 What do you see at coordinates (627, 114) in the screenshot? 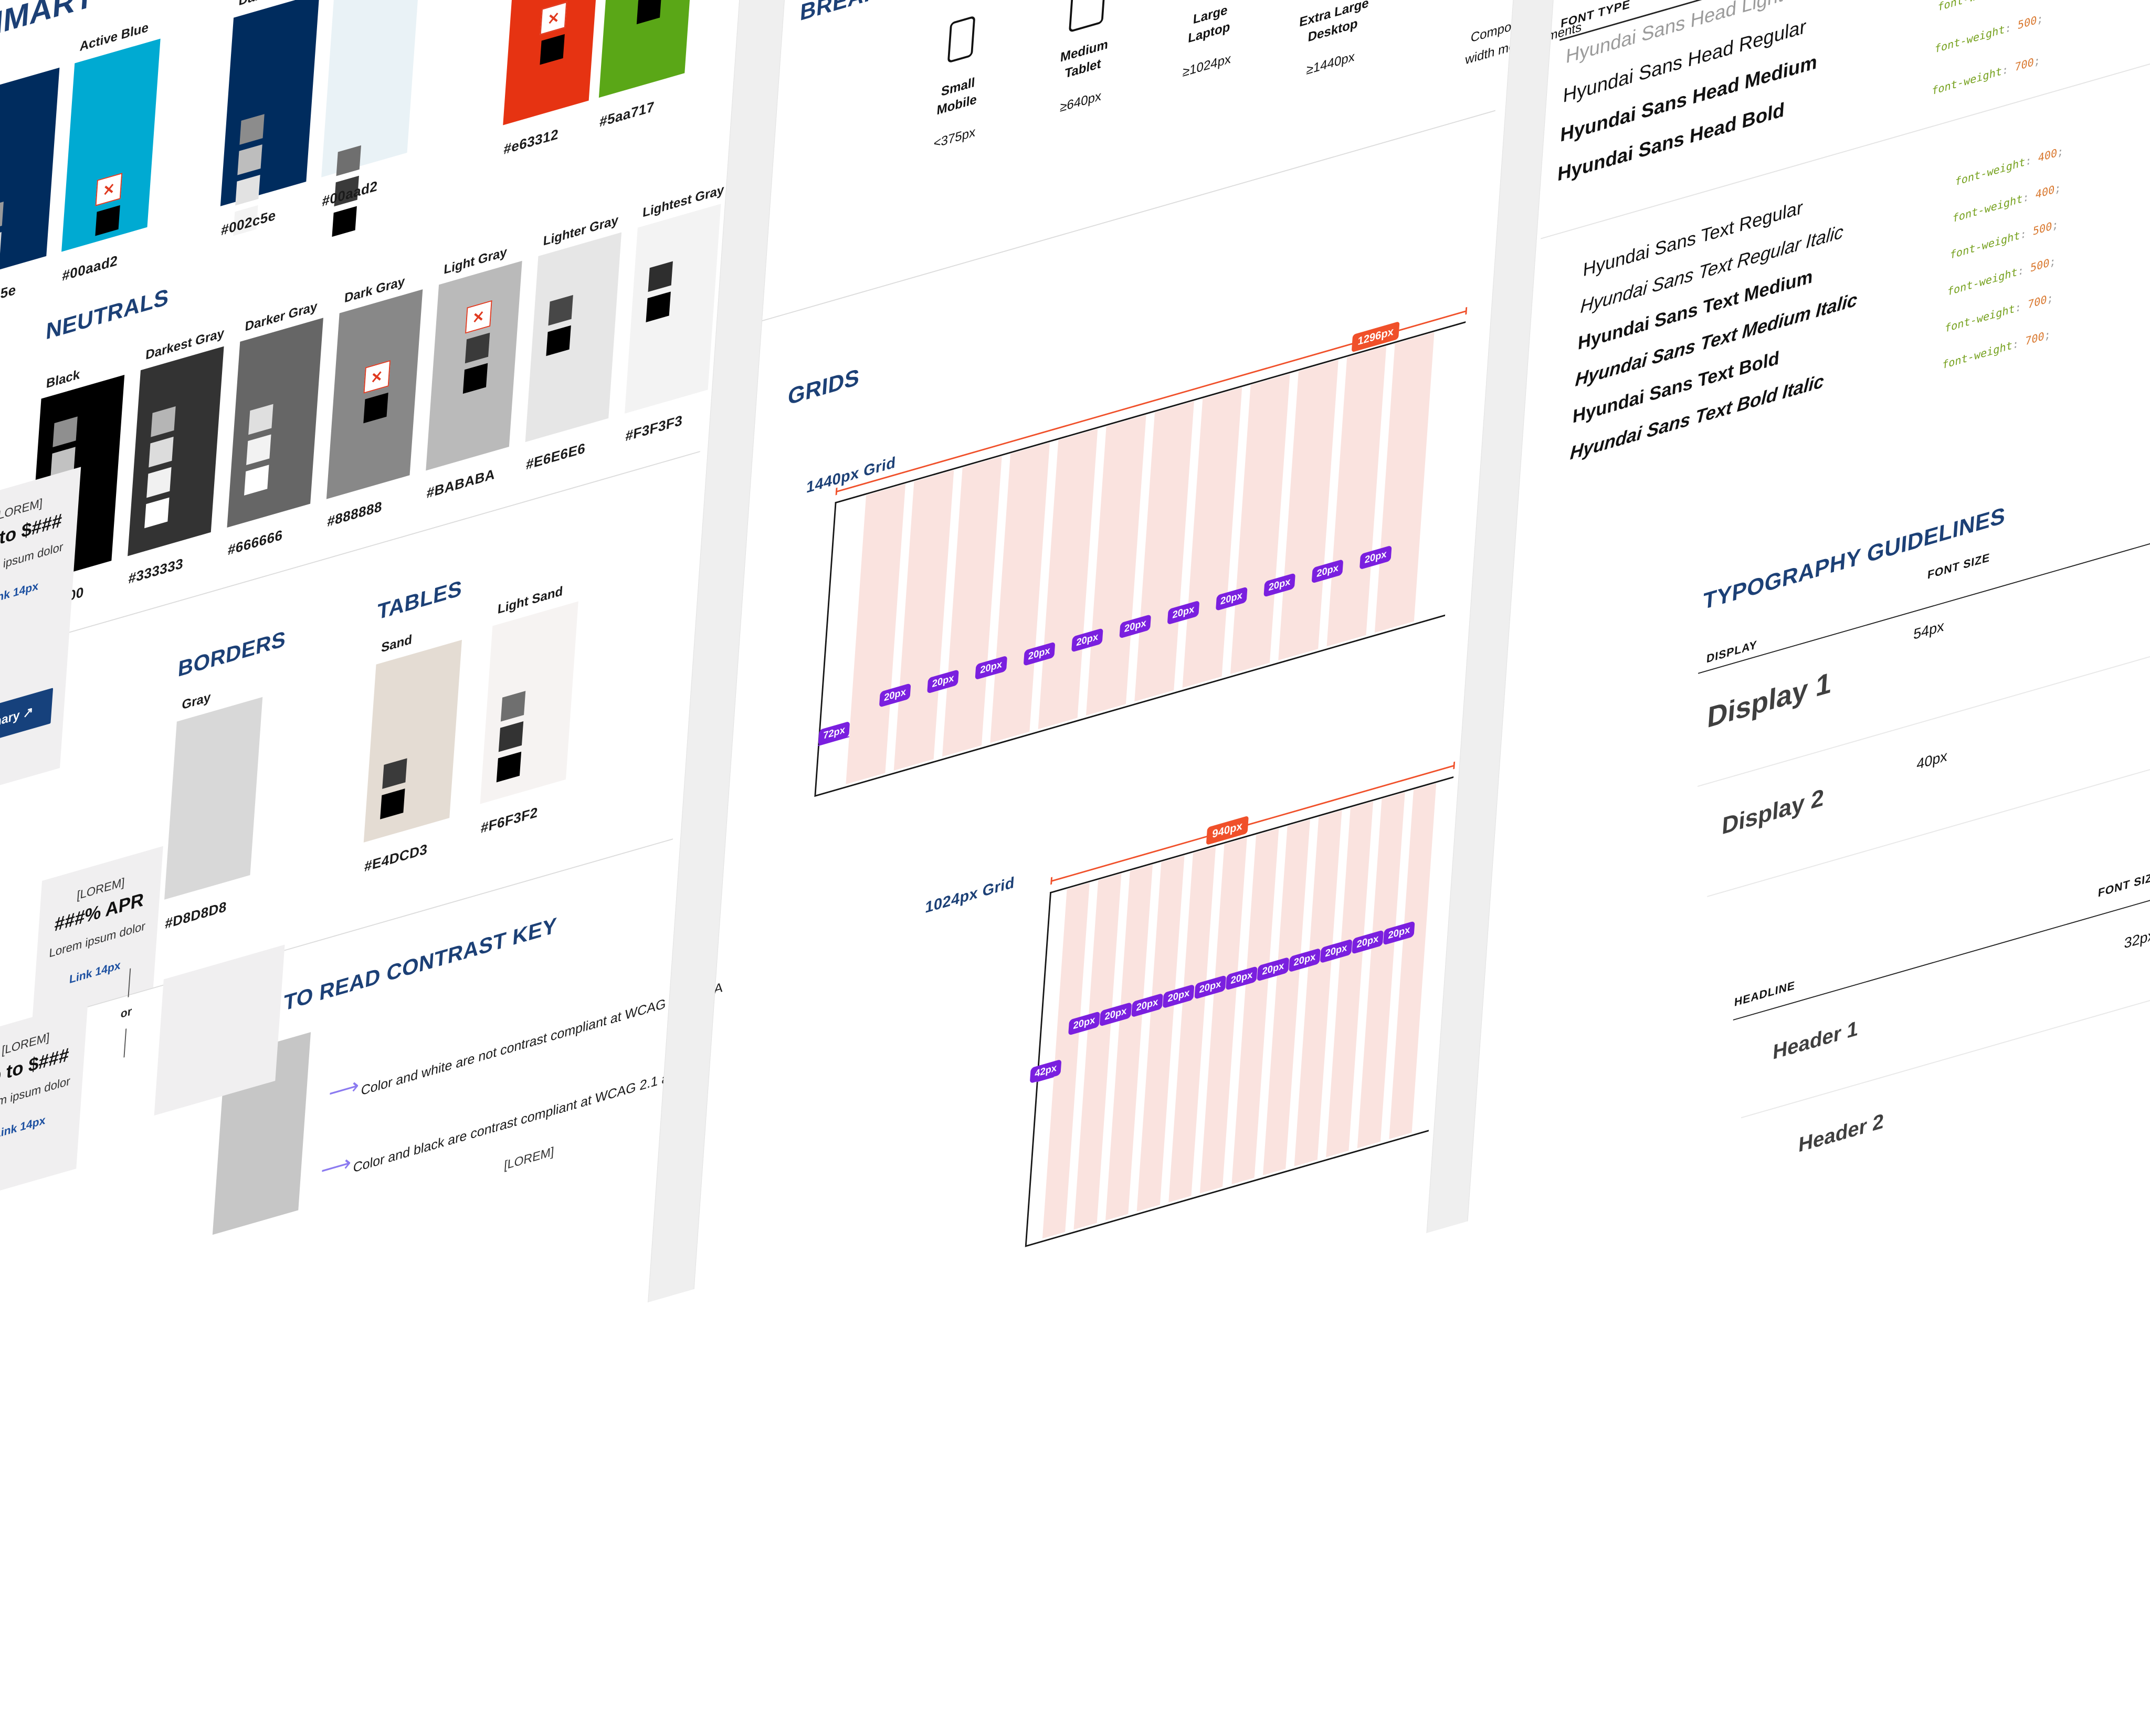
I see `swatch-hex-label: #5aa717` at bounding box center [627, 114].